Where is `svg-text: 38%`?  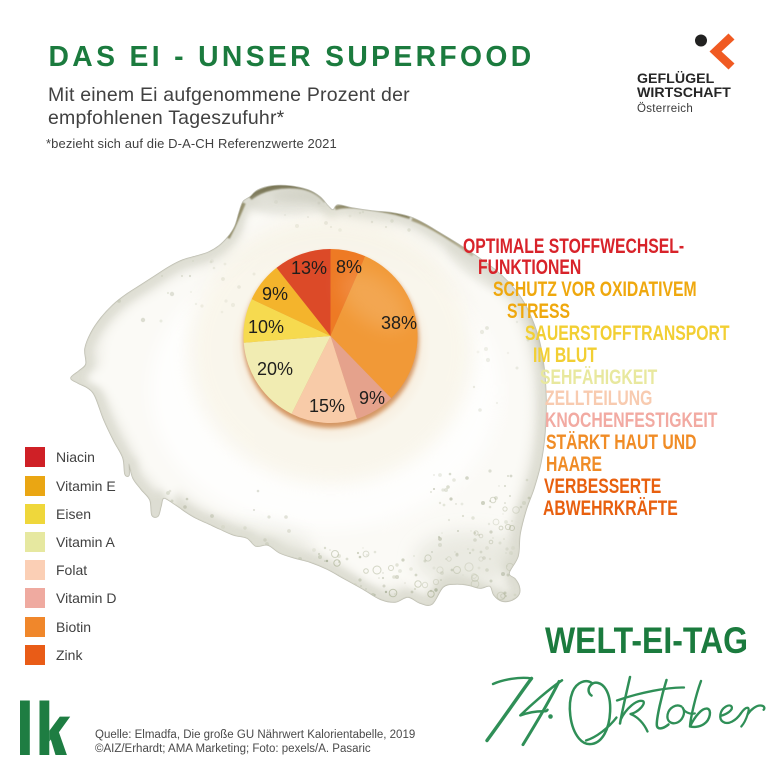
svg-text: 38% is located at coordinates (399, 323).